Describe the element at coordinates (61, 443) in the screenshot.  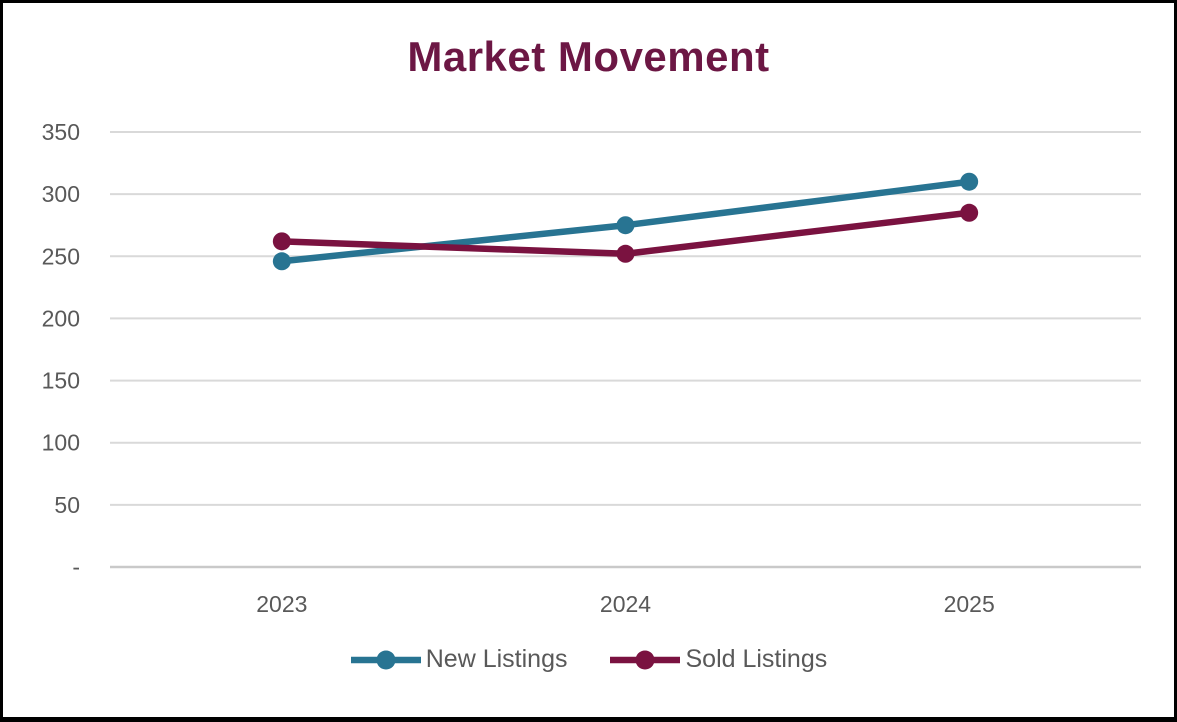
I see `y-axis-tick-label: 100` at that location.